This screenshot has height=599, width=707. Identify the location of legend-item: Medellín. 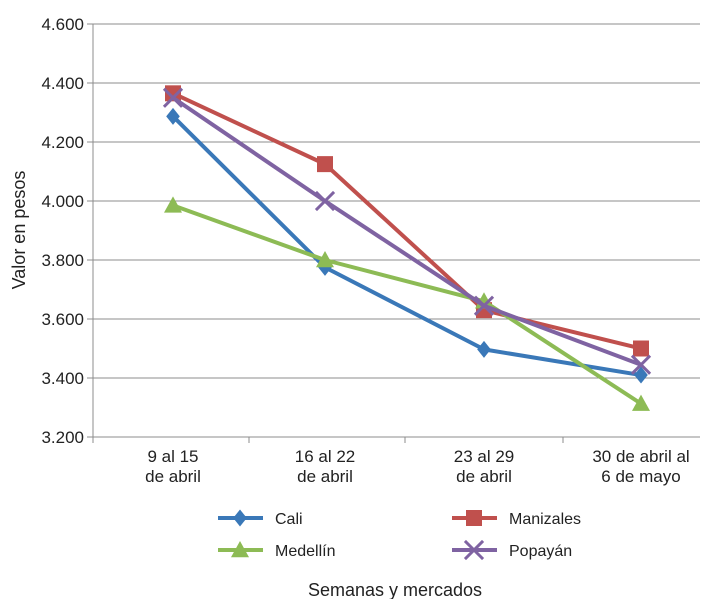
(276, 550).